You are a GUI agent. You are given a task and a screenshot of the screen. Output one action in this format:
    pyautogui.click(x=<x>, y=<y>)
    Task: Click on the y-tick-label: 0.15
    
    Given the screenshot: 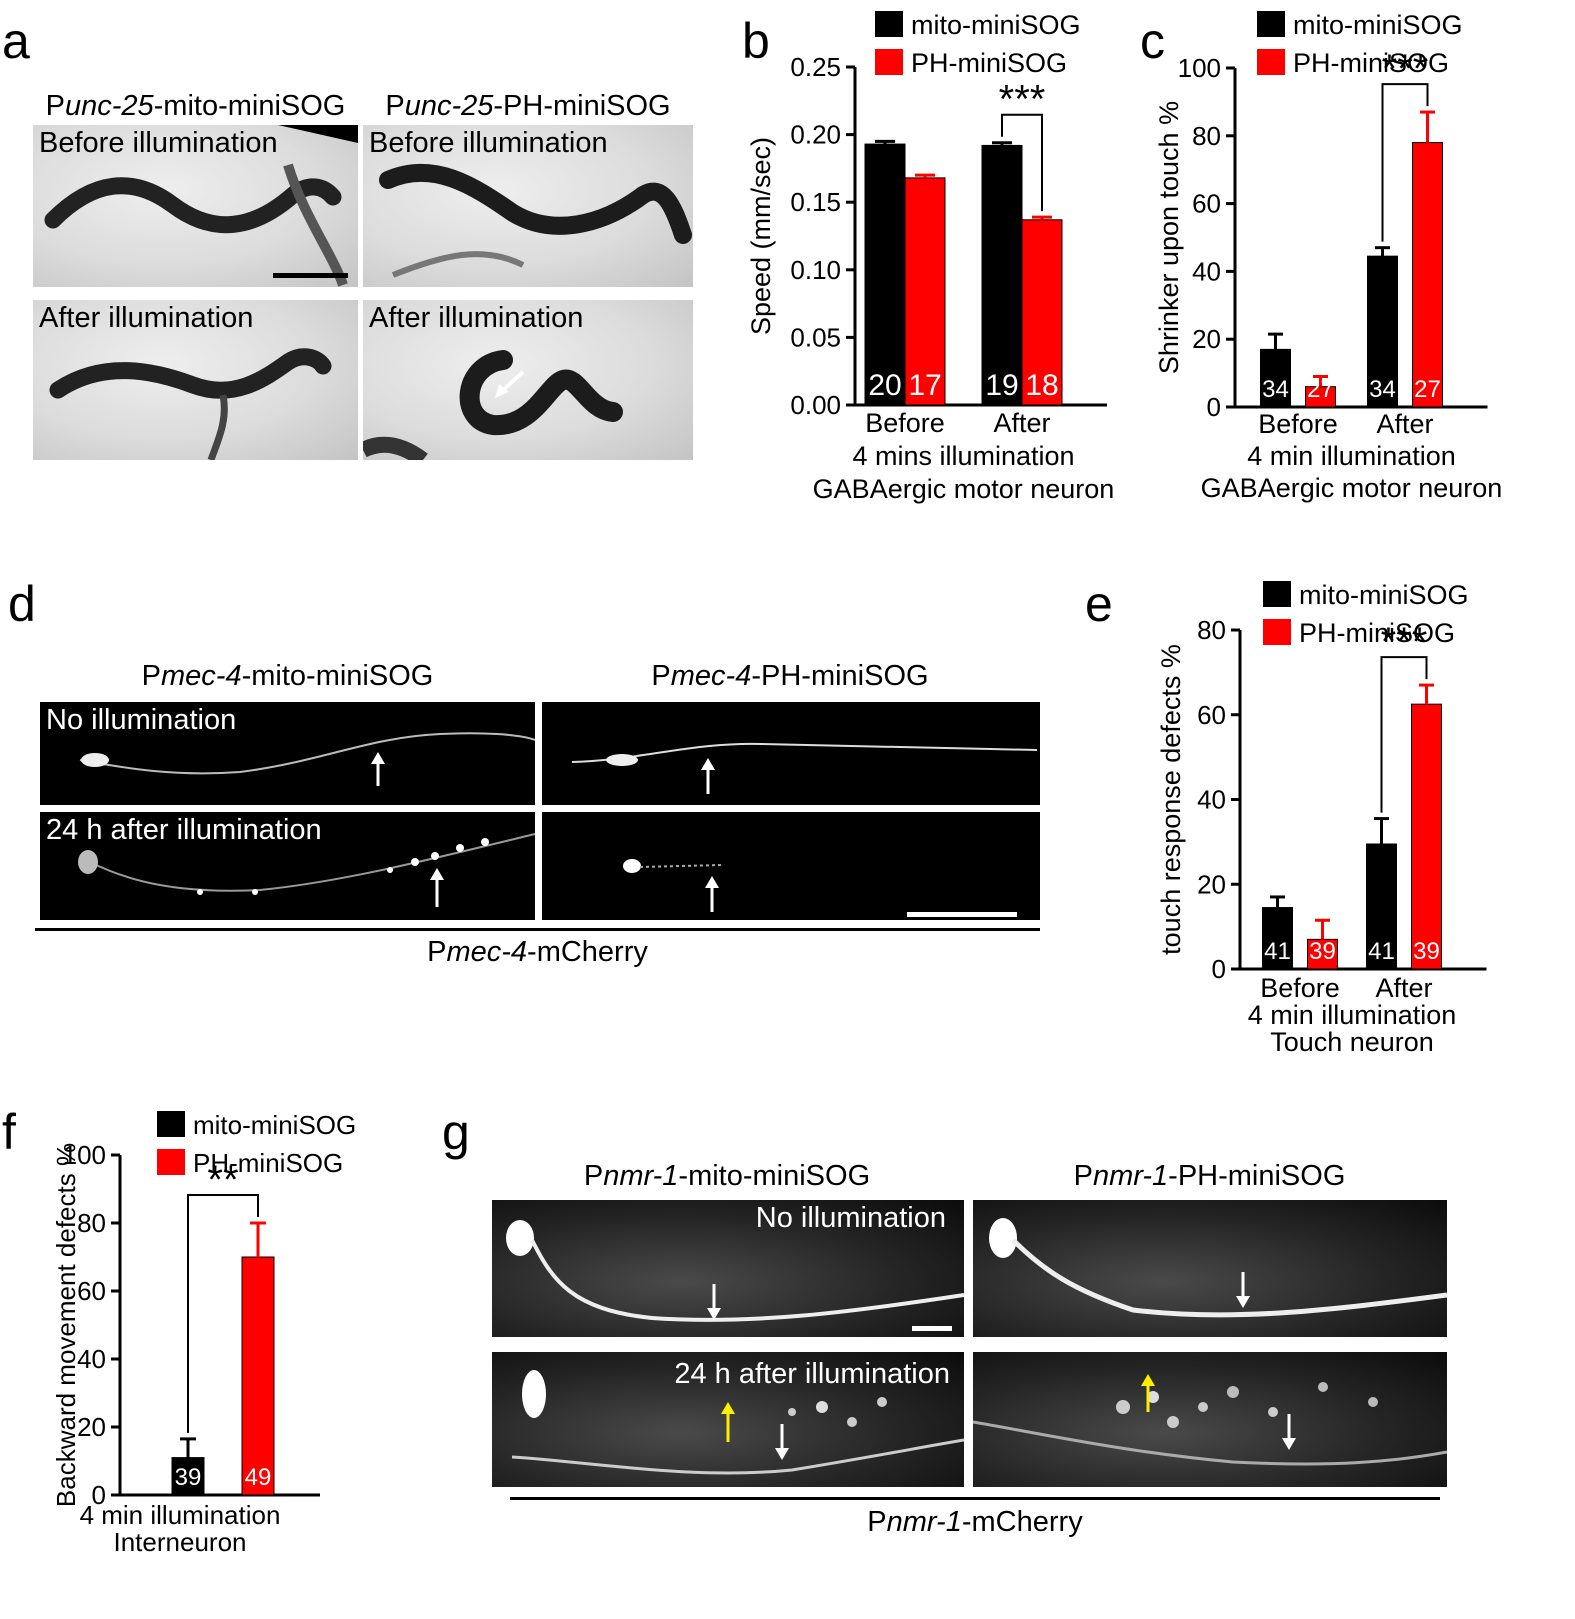 What is the action you would take?
    pyautogui.click(x=815, y=202)
    